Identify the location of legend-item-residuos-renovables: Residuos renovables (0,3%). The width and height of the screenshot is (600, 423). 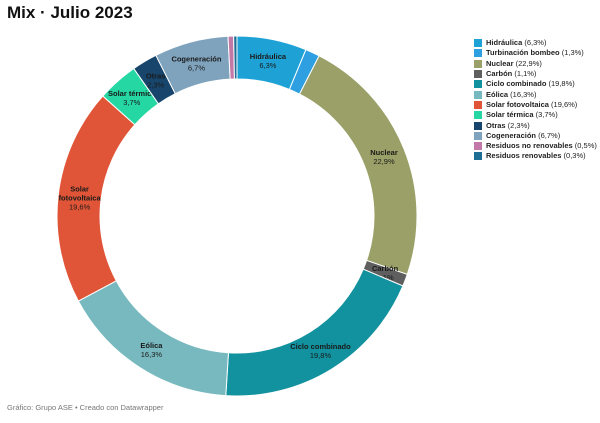
(535, 156).